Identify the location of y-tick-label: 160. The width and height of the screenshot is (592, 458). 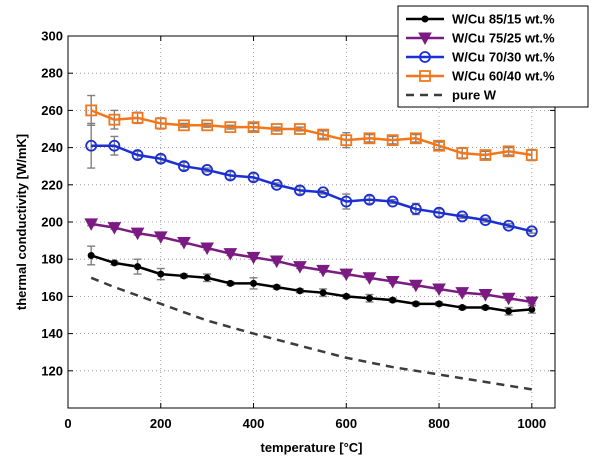
(52, 296).